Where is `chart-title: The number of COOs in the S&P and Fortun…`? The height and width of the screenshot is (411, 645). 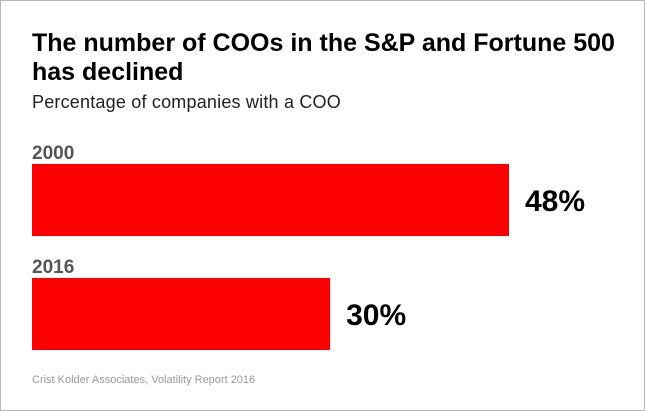 chart-title: The number of COOs in the S&P and Fortun… is located at coordinates (323, 57).